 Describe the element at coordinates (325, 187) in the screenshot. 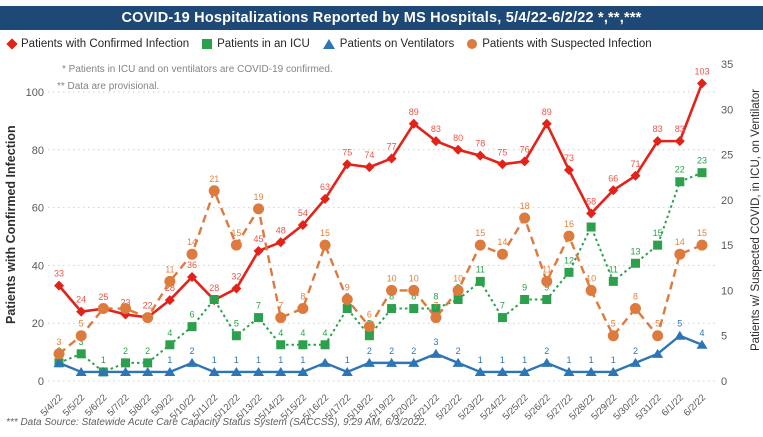

I see `svg-text: 63` at that location.